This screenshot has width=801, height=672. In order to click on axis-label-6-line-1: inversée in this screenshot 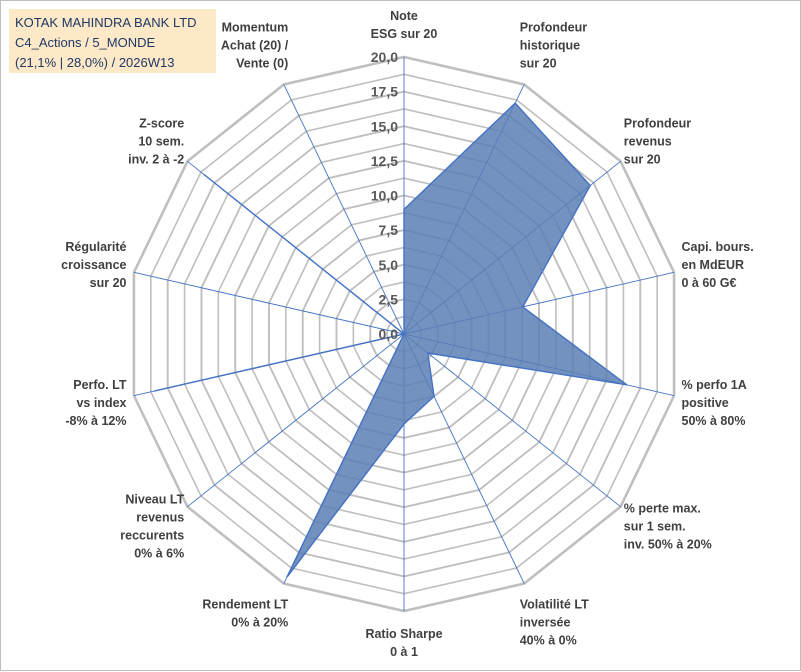, I will do `click(545, 622)`.